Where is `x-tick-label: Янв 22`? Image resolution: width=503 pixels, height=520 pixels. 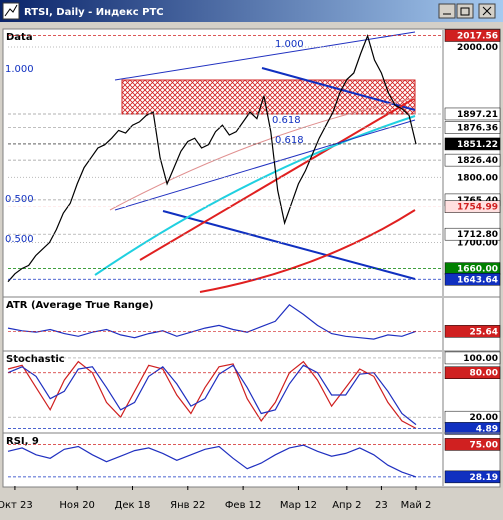
x-tick-label: Янв 22 is located at coordinates (187, 505).